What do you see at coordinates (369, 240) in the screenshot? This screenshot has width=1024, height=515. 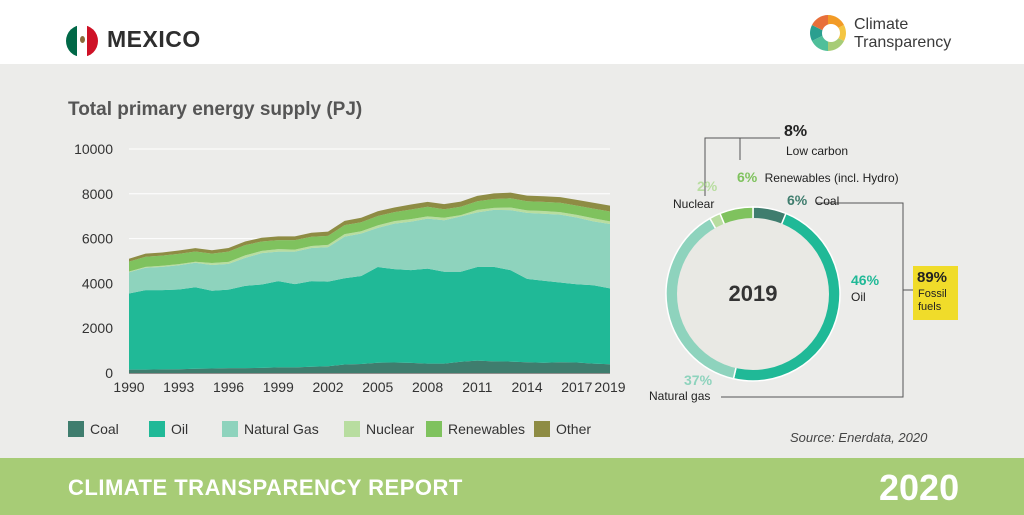 I see `area-series-nuclear` at bounding box center [369, 240].